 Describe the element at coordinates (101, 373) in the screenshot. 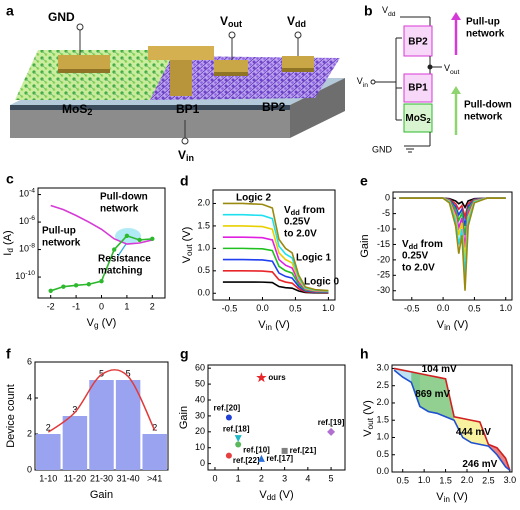

I see `value-label: 5` at that location.